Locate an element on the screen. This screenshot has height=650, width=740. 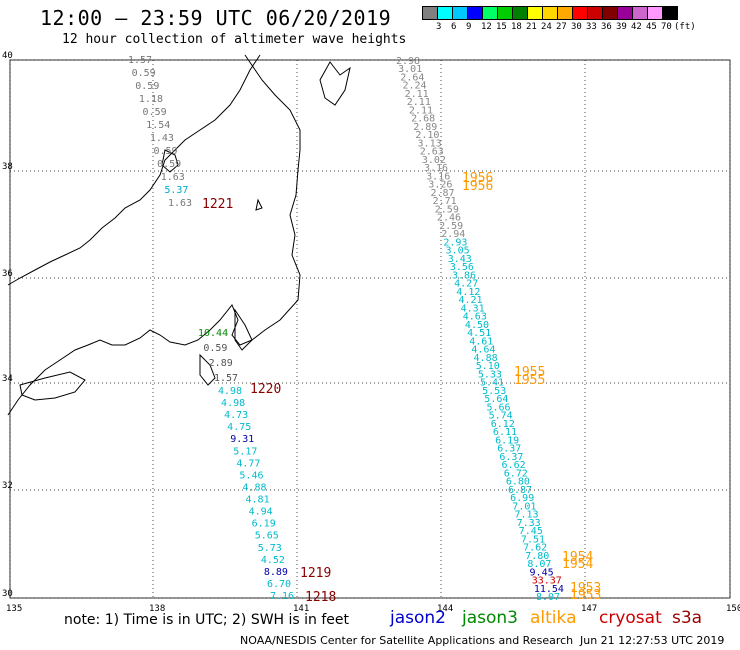
legend-cryosat: cryosat is located at coordinates (630, 618).